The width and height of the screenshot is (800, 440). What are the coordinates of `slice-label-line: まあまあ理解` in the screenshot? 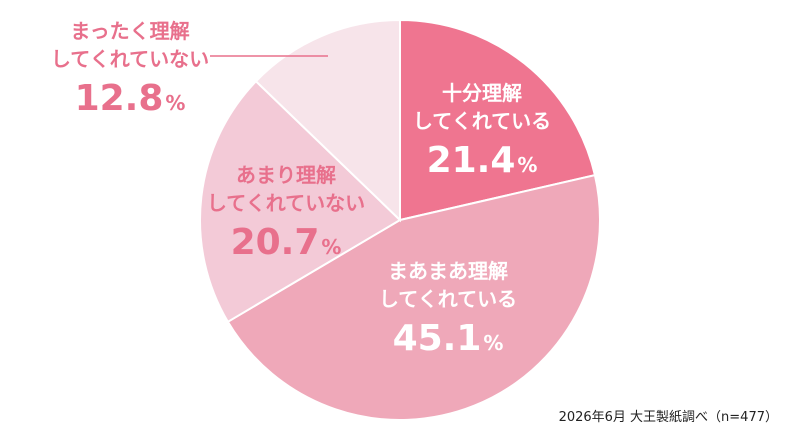 It's located at (448, 271).